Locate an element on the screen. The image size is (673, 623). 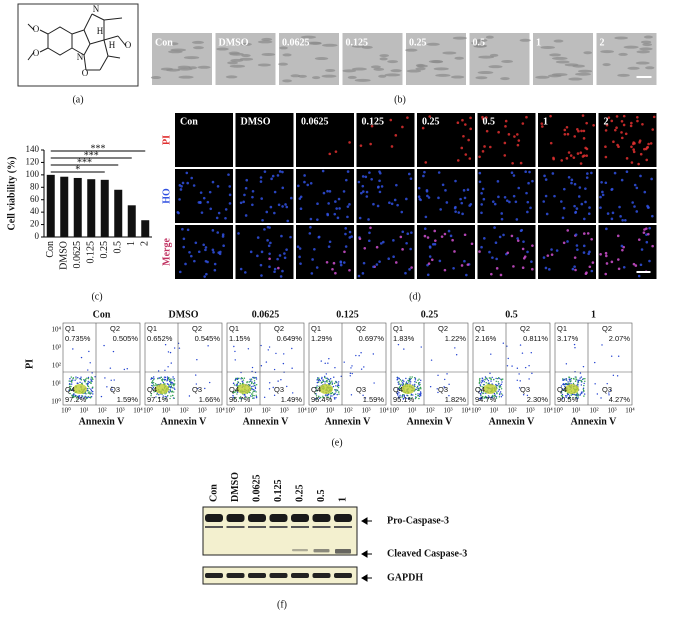
significance-label: *** is located at coordinates (98, 148).